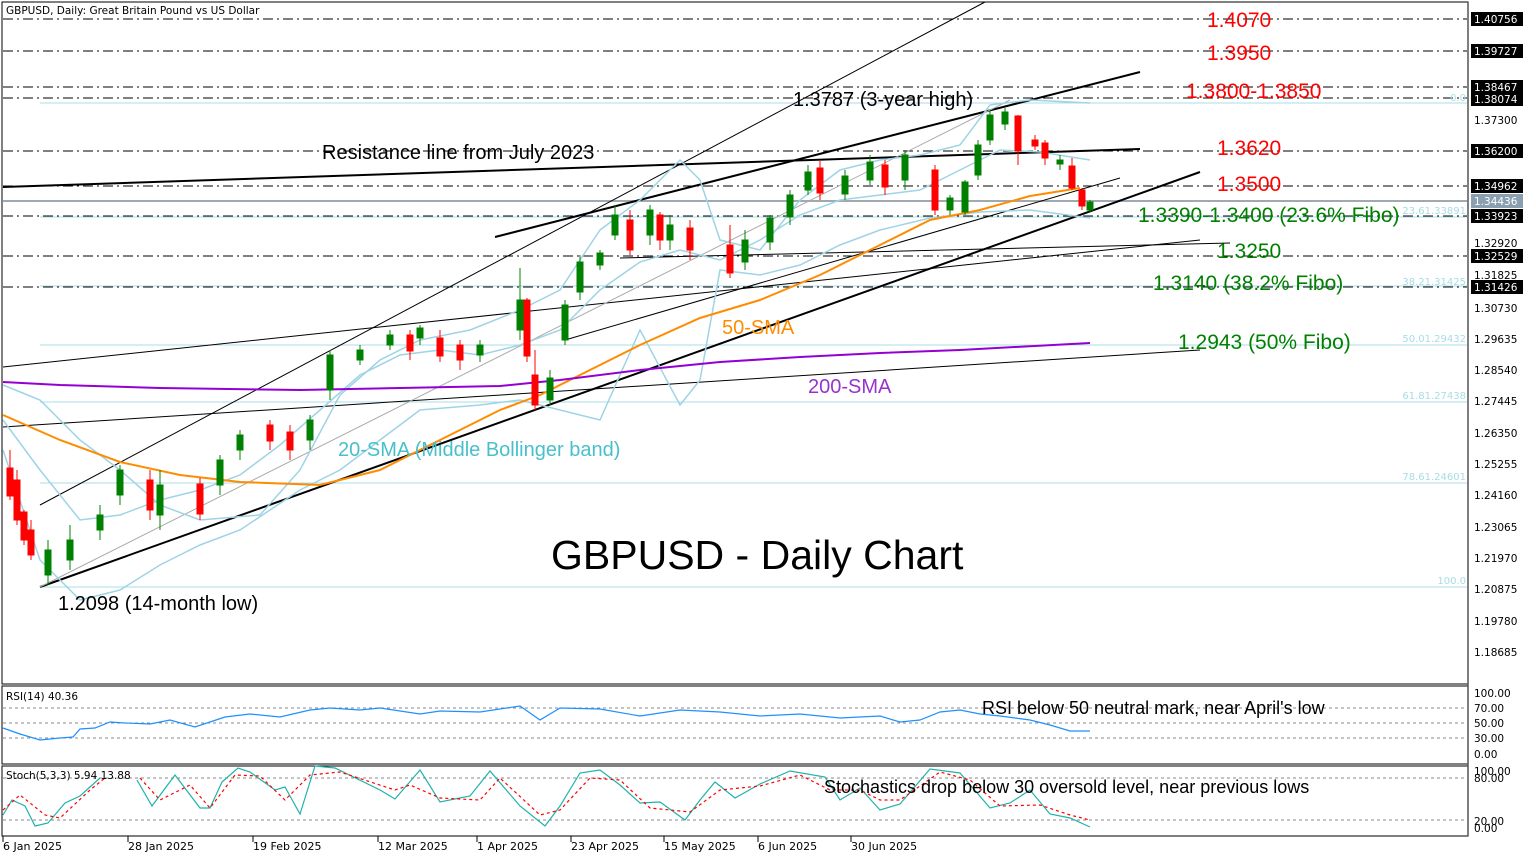  I want to click on svg-text: 1.38074, so click(1496, 100).